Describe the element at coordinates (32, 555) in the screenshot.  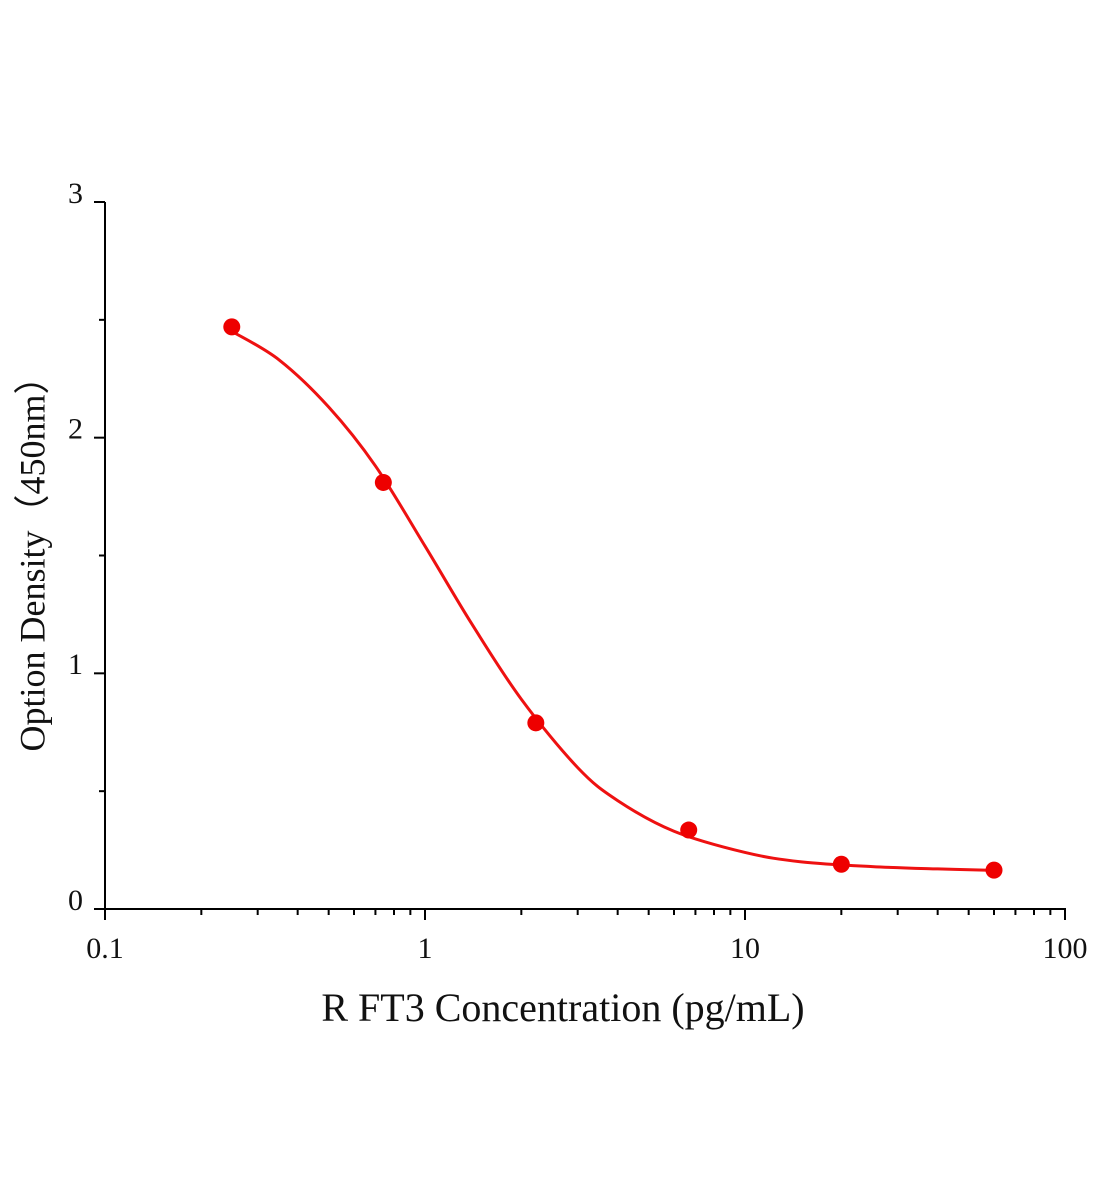
I see `y-axis-title: Option Density（450nm）` at that location.